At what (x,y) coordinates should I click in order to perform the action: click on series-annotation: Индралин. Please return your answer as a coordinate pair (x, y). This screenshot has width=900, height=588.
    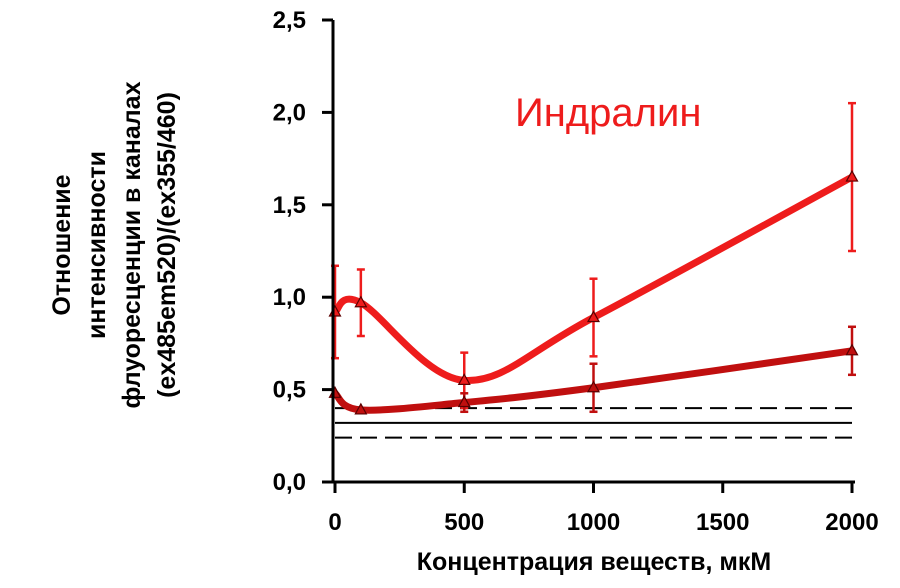
    Looking at the image, I should click on (608, 113).